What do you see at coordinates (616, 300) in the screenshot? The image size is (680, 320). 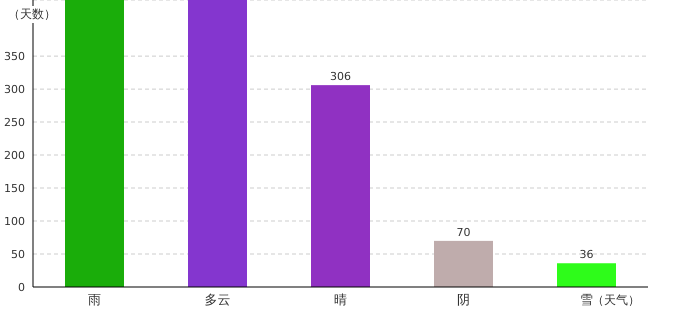 I see `x-axis-title: （天气）` at bounding box center [616, 300].